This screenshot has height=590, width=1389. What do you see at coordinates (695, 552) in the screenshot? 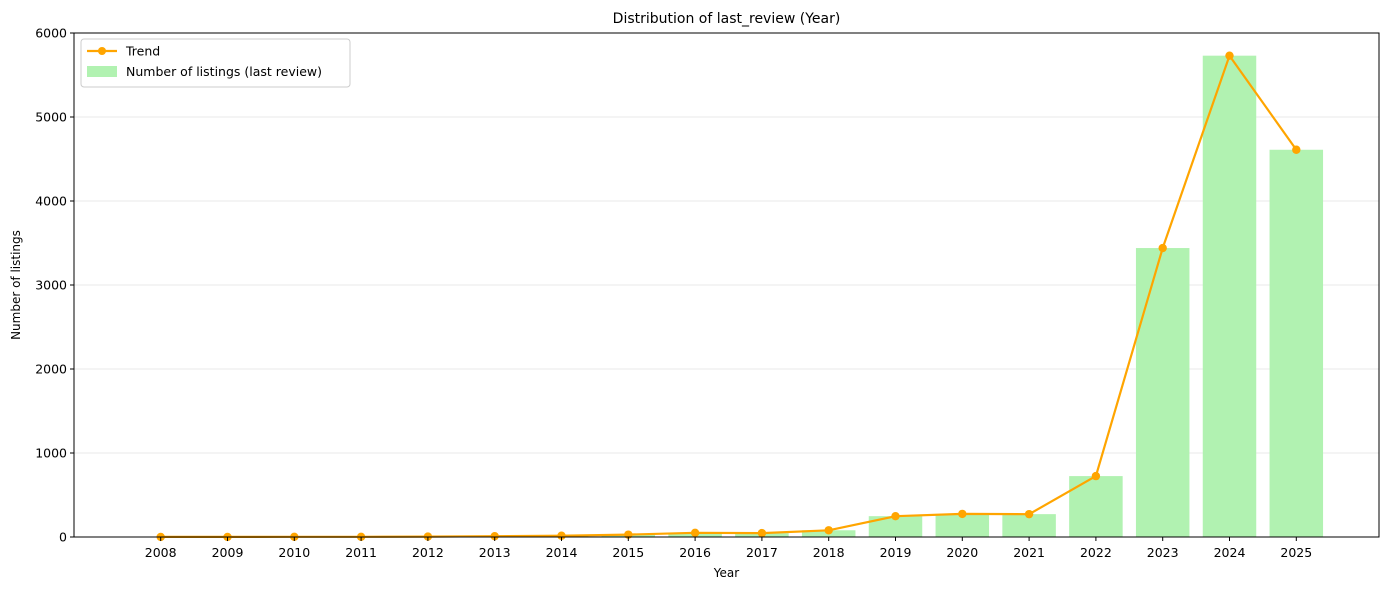
I see `x-tick-label: 2016` at bounding box center [695, 552].